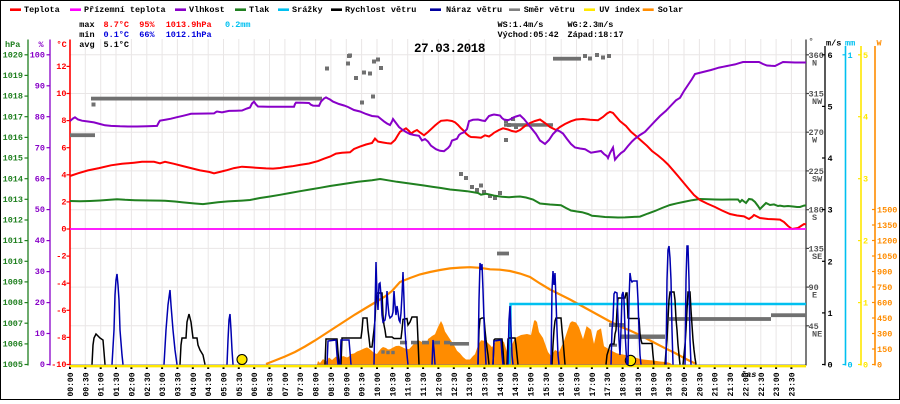 Image resolution: width=900 pixels, height=404 pixels. I want to click on svg-text: 66%, so click(147, 35).